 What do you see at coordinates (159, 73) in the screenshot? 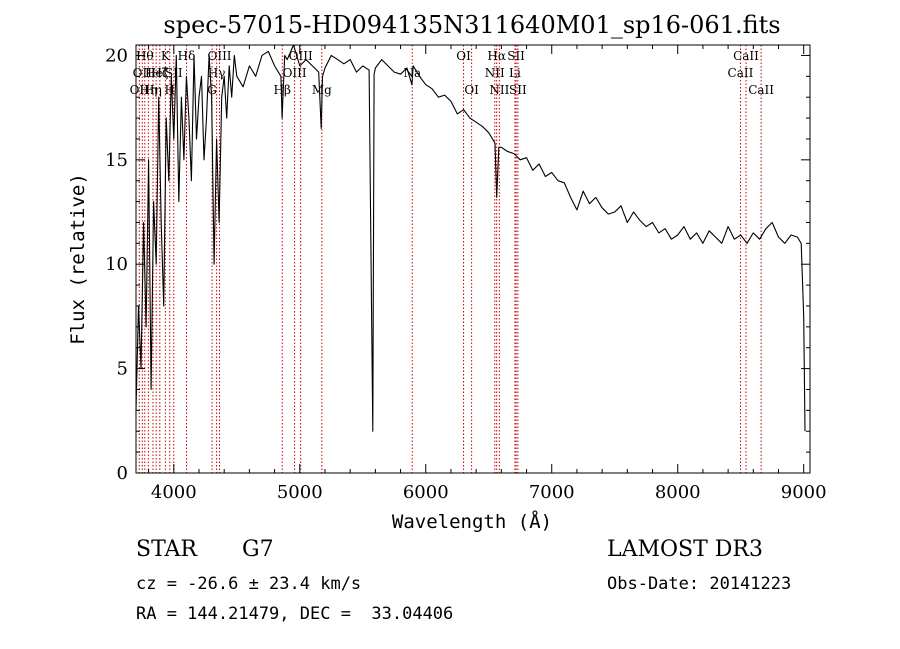
I see `spectral-line-label: Hζ` at bounding box center [159, 73].